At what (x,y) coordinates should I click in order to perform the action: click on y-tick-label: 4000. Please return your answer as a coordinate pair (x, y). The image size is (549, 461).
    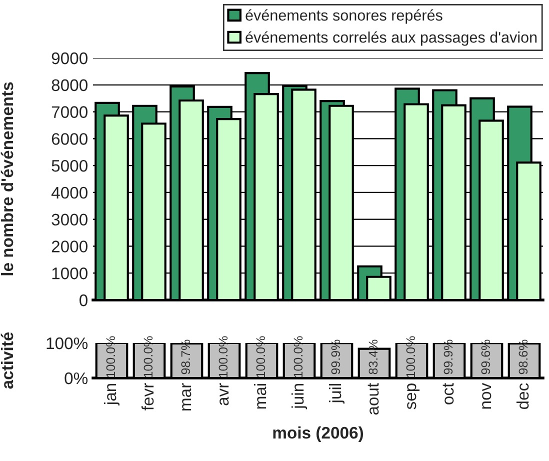
    Looking at the image, I should click on (69, 192).